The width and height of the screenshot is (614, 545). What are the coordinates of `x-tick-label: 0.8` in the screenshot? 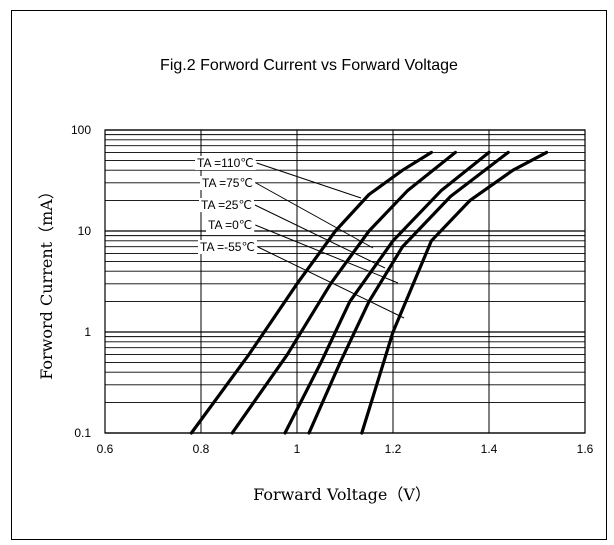 It's located at (201, 449).